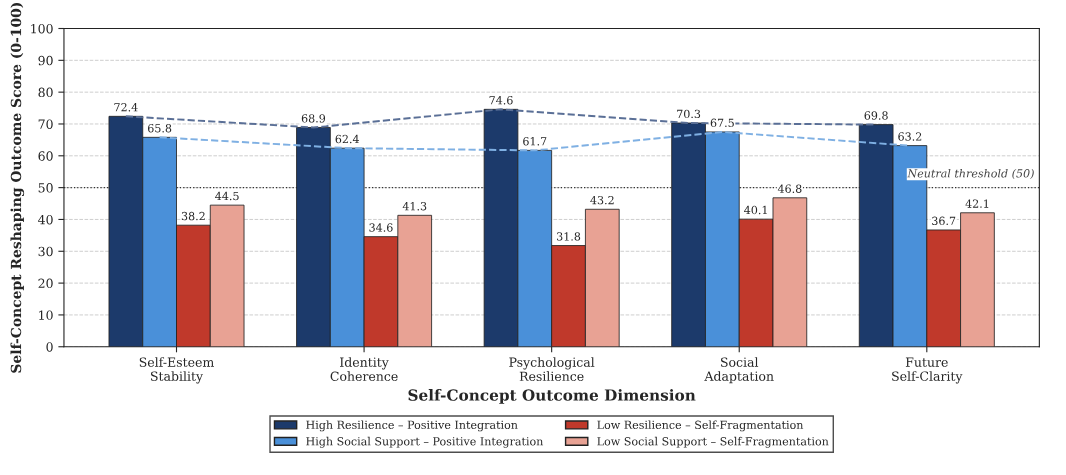 This screenshot has height=475, width=1066. I want to click on y-tick-label: 90, so click(45, 60).